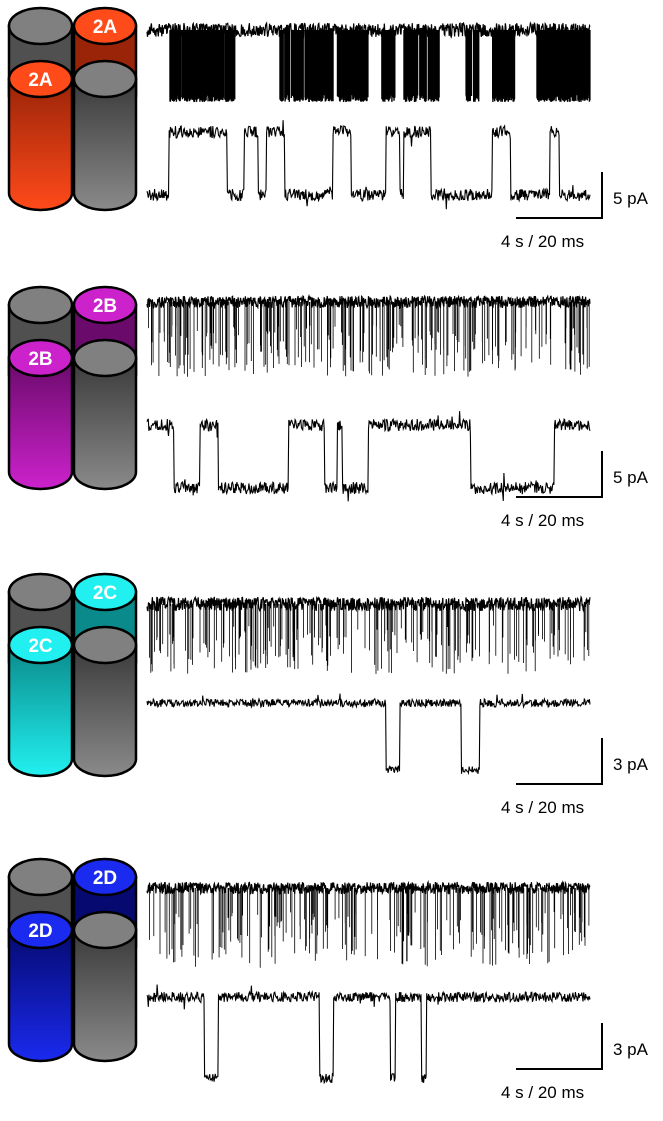 Image resolution: width=663 pixels, height=1121 pixels. I want to click on colored-subunit-front: 2D, so click(40, 986).